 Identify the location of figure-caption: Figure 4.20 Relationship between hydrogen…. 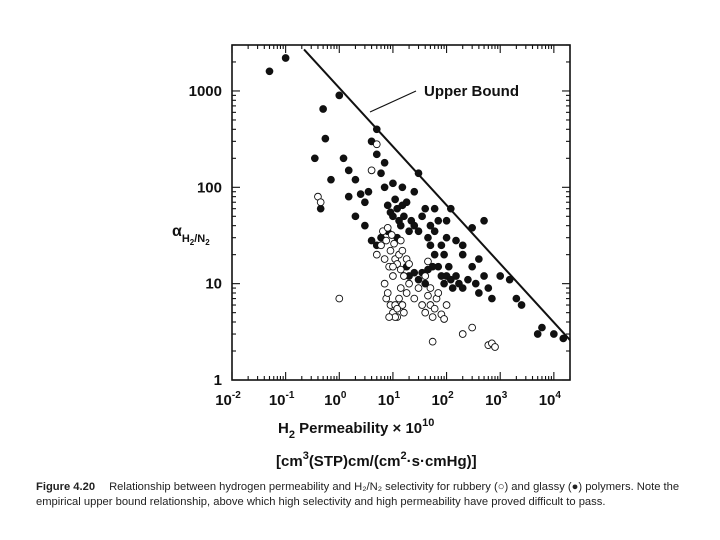
(366, 495).